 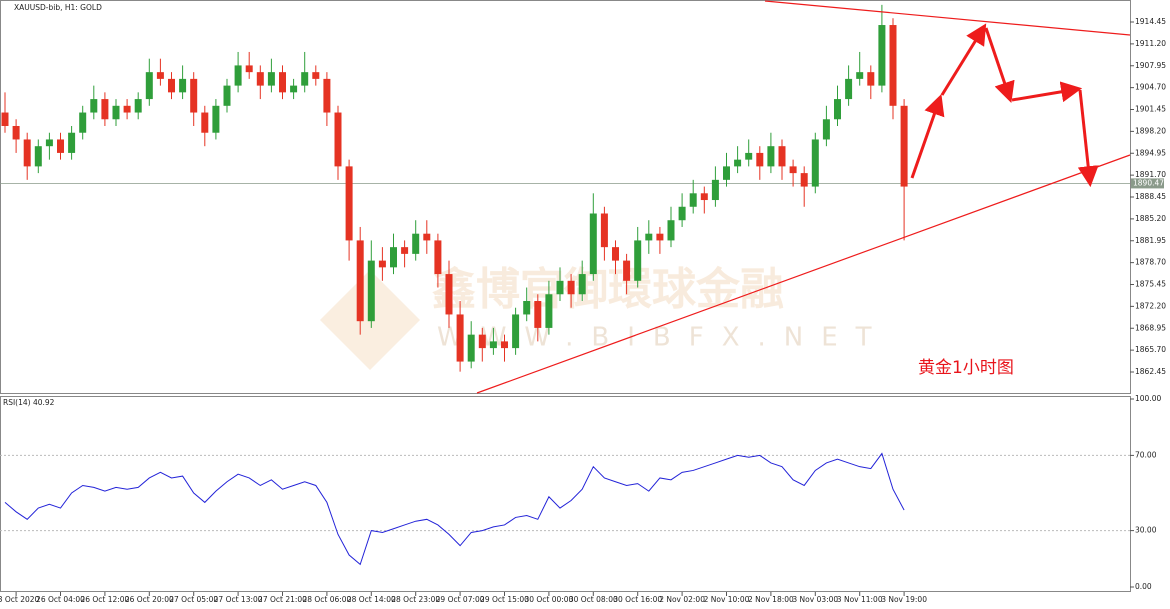 I want to click on y-tick-label: 1865.70, so click(x=1150, y=349).